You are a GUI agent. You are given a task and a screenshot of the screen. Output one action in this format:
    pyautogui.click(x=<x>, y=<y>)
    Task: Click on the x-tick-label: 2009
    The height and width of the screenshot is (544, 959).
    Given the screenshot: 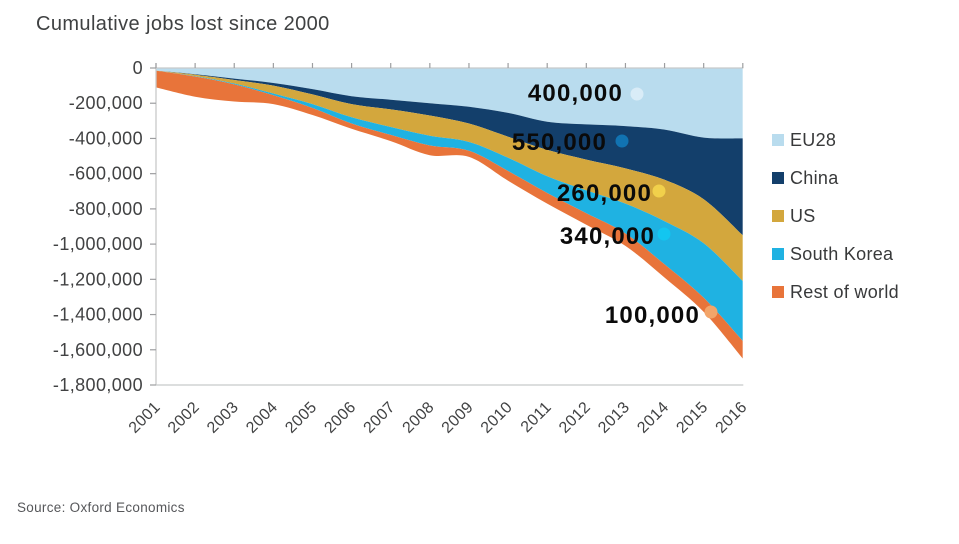 What is the action you would take?
    pyautogui.click(x=458, y=418)
    